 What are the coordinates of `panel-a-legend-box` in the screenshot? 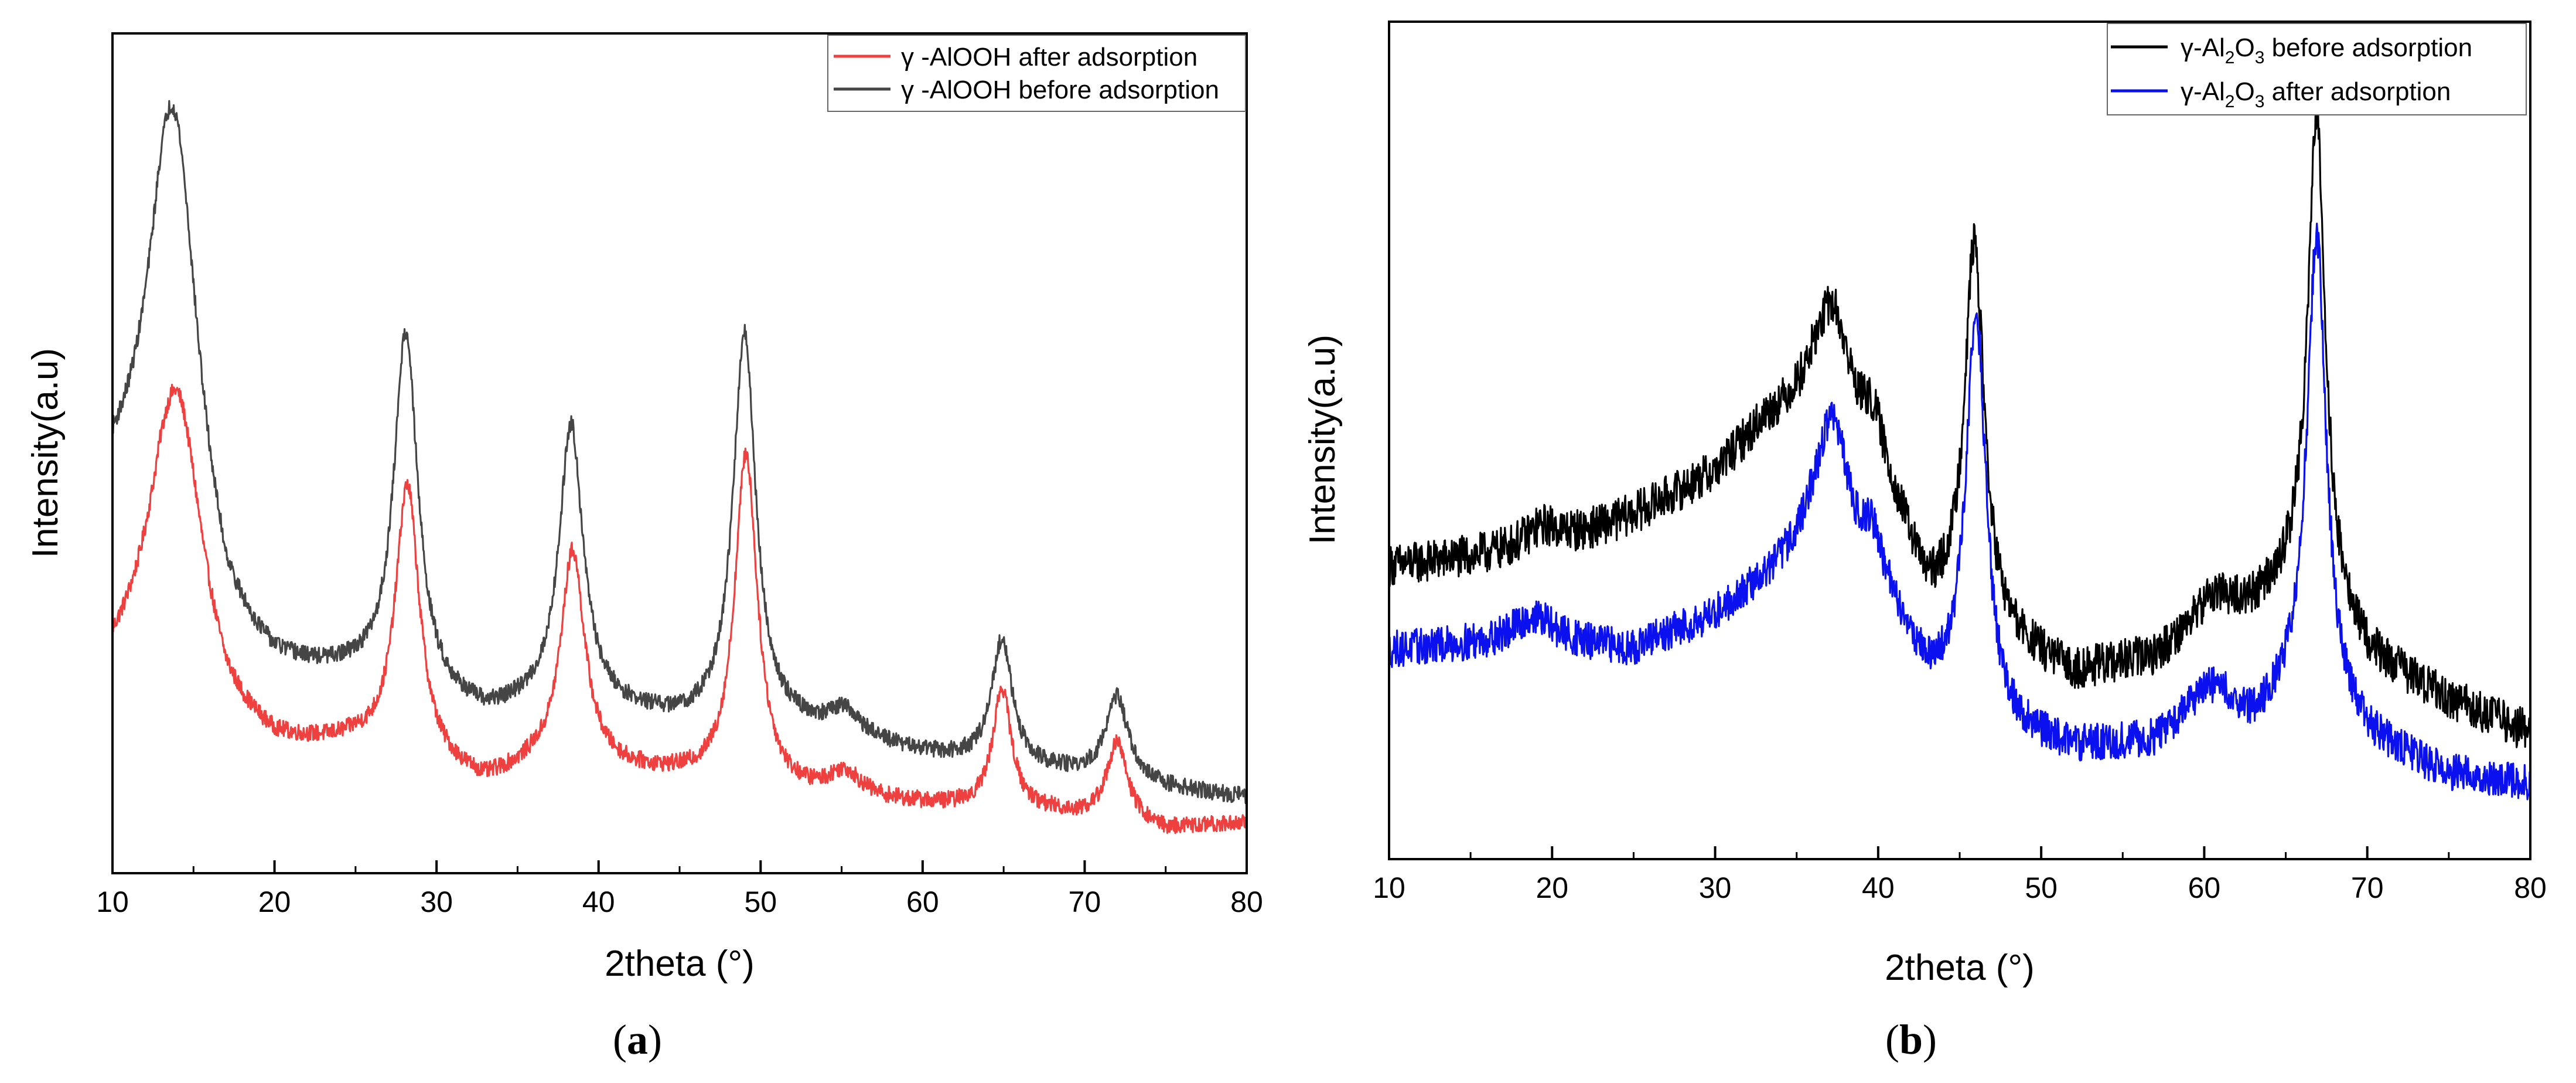 It's located at (1036, 73).